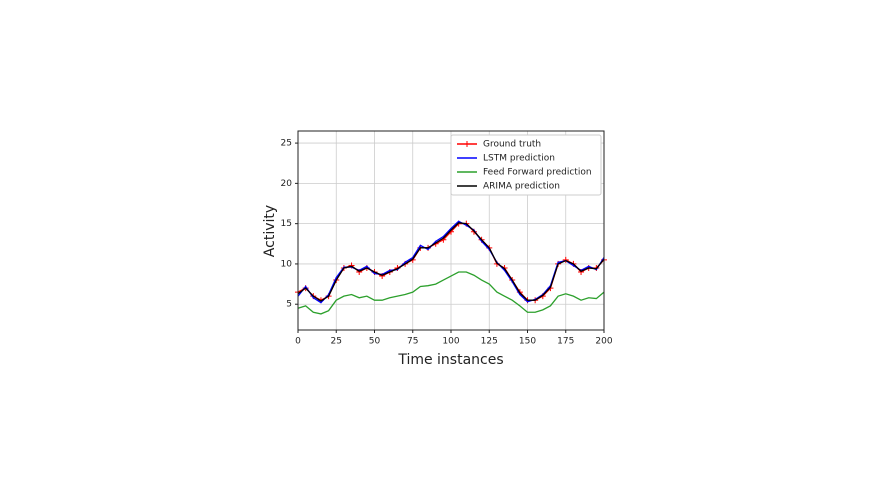  Describe the element at coordinates (412, 342) in the screenshot. I see `x-tick-label: 75` at that location.